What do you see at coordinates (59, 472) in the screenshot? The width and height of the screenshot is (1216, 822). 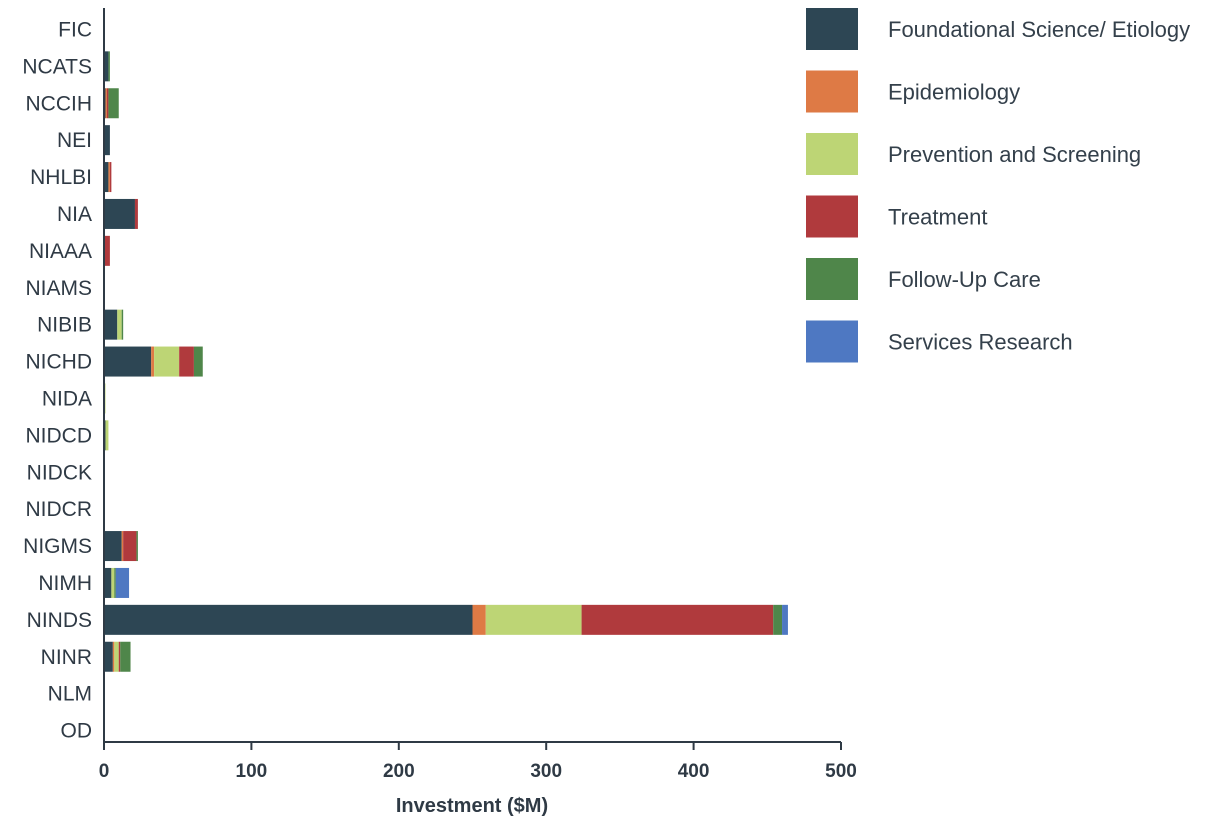 I see `category-label-nidck: NIDCK` at bounding box center [59, 472].